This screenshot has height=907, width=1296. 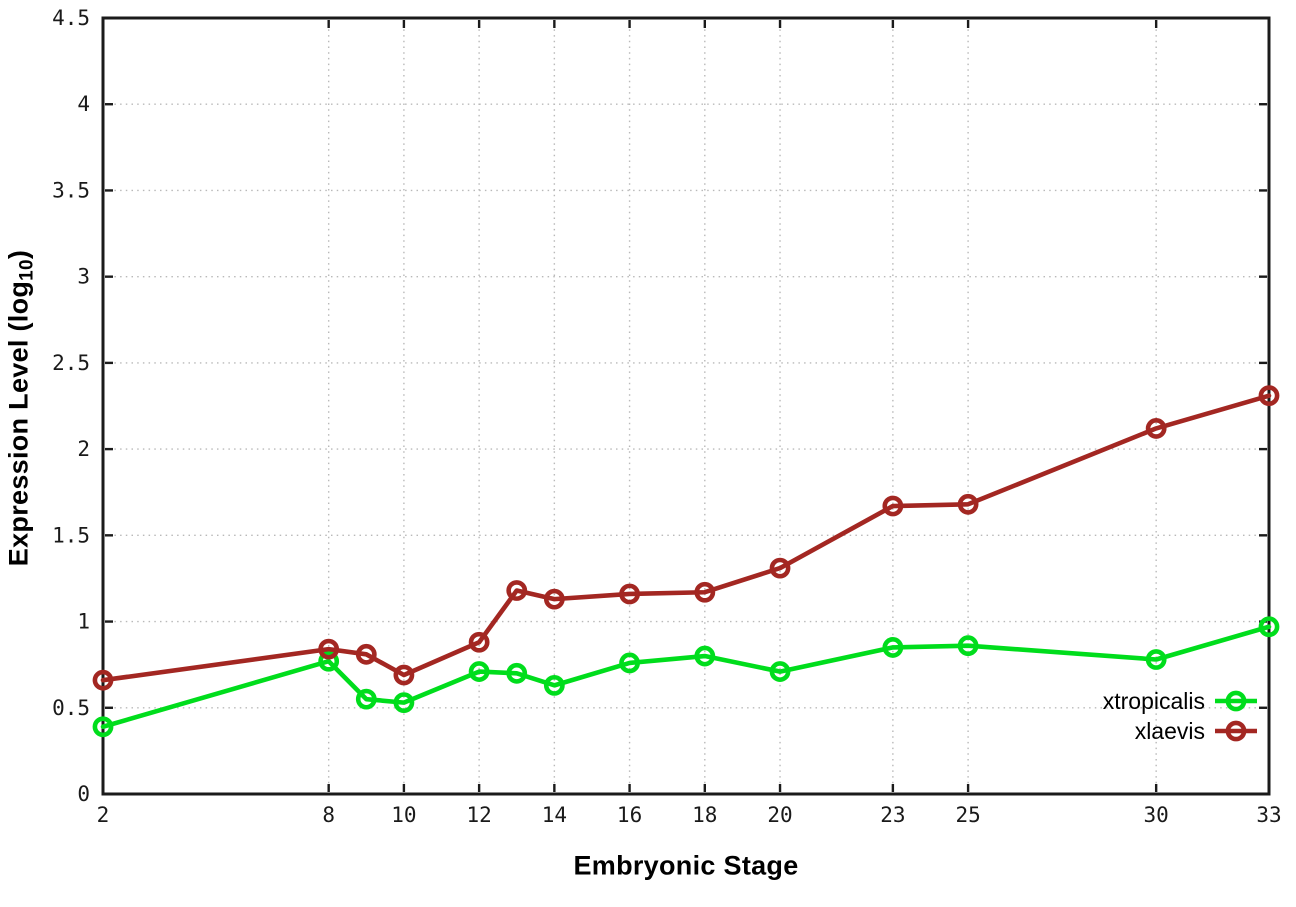 What do you see at coordinates (328, 815) in the screenshot?
I see `x-tick-label: 8` at bounding box center [328, 815].